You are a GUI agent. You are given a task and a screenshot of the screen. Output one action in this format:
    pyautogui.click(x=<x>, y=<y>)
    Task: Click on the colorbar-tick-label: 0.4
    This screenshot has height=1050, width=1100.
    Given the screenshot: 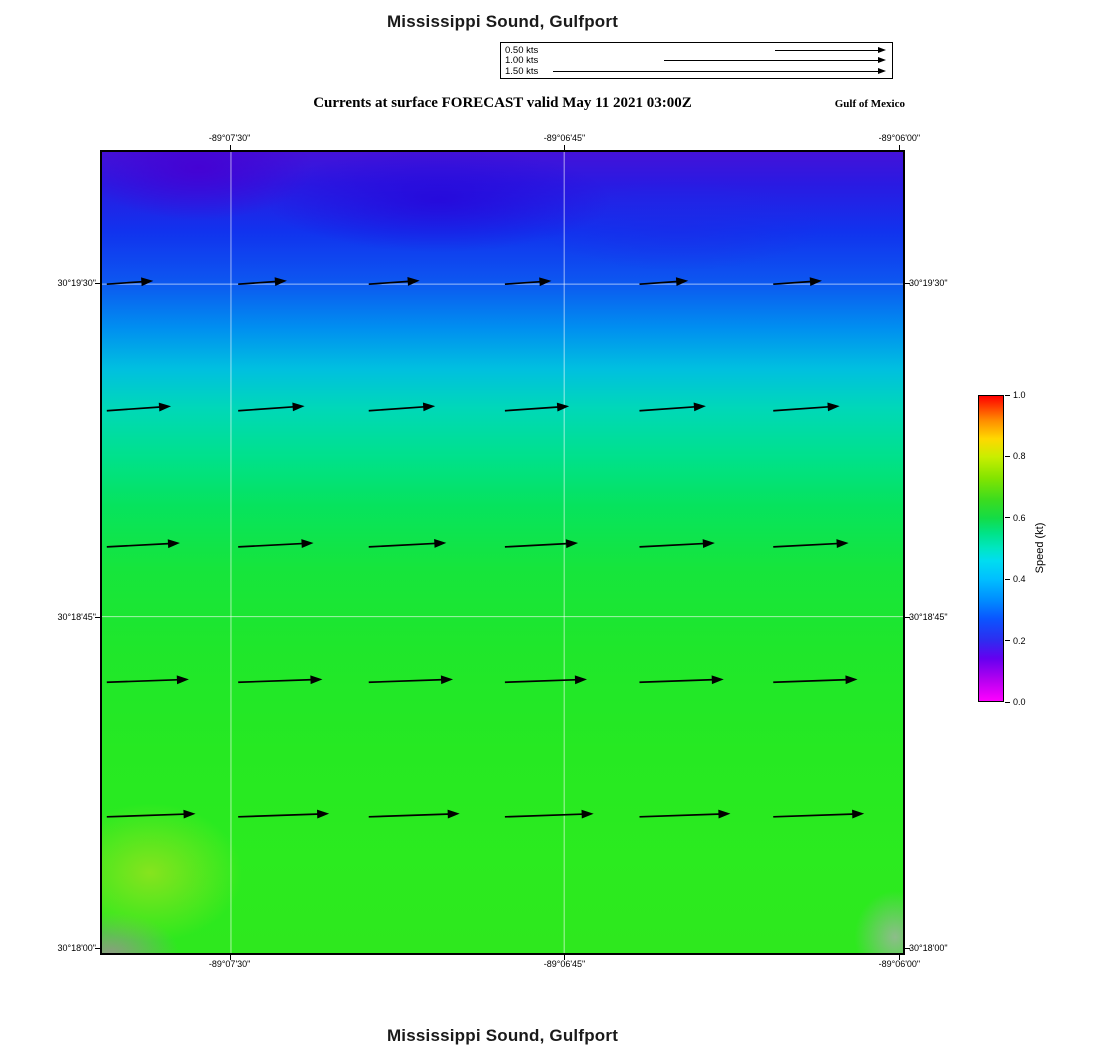 What is the action you would take?
    pyautogui.click(x=1015, y=579)
    